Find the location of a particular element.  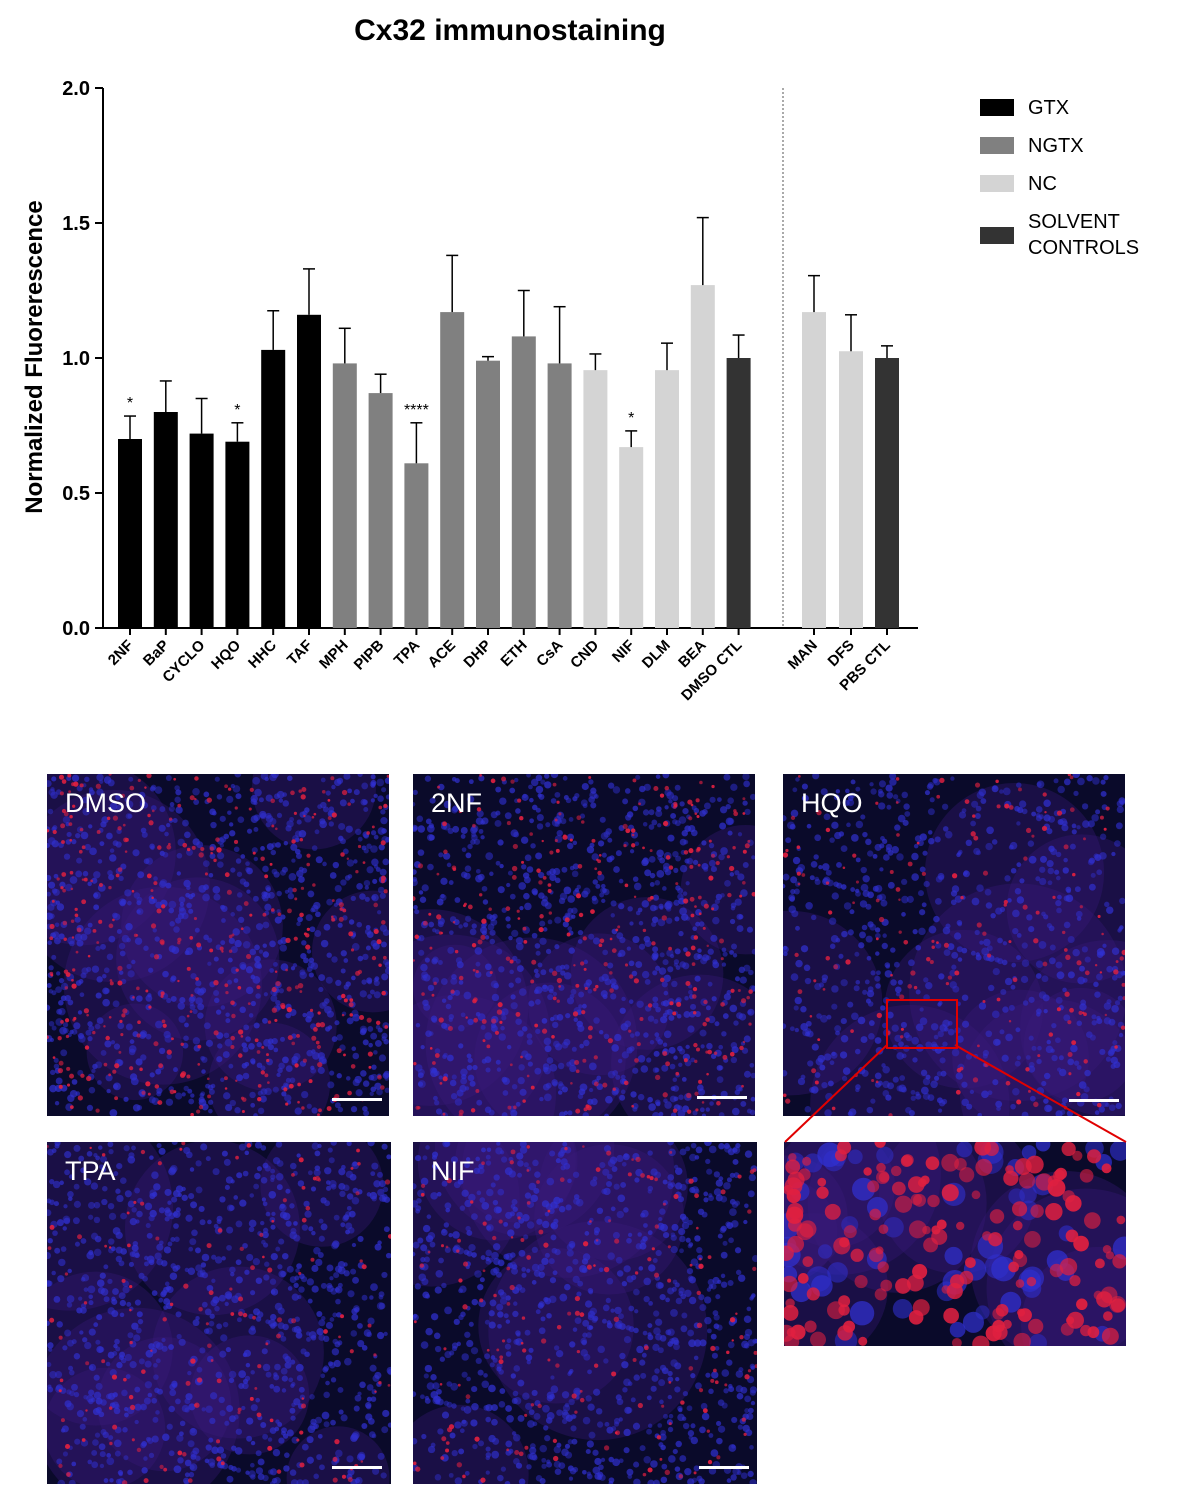

micrograph-2nf-image is located at coordinates (584, 945).